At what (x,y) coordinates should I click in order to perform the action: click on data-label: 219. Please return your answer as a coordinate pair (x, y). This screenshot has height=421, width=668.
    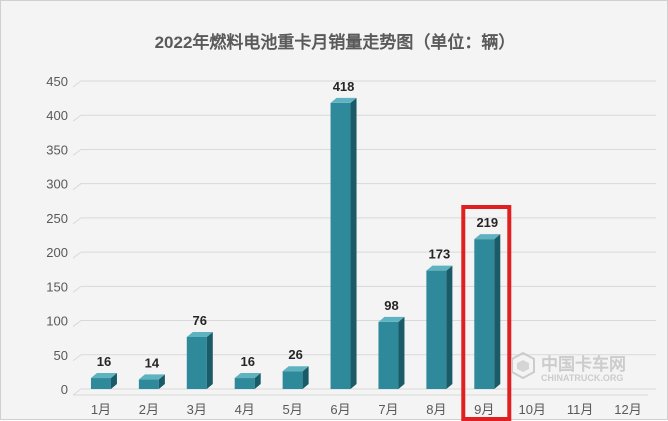
    Looking at the image, I should click on (487, 222).